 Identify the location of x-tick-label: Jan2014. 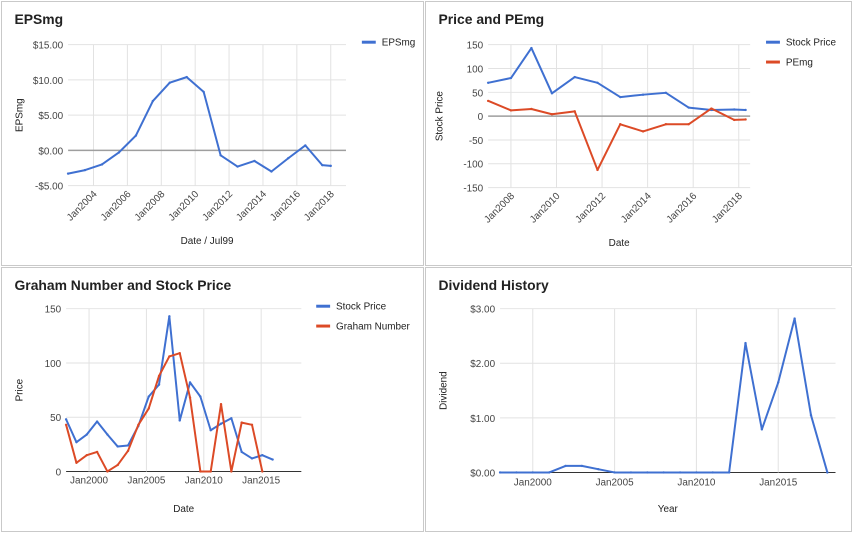
(251, 206).